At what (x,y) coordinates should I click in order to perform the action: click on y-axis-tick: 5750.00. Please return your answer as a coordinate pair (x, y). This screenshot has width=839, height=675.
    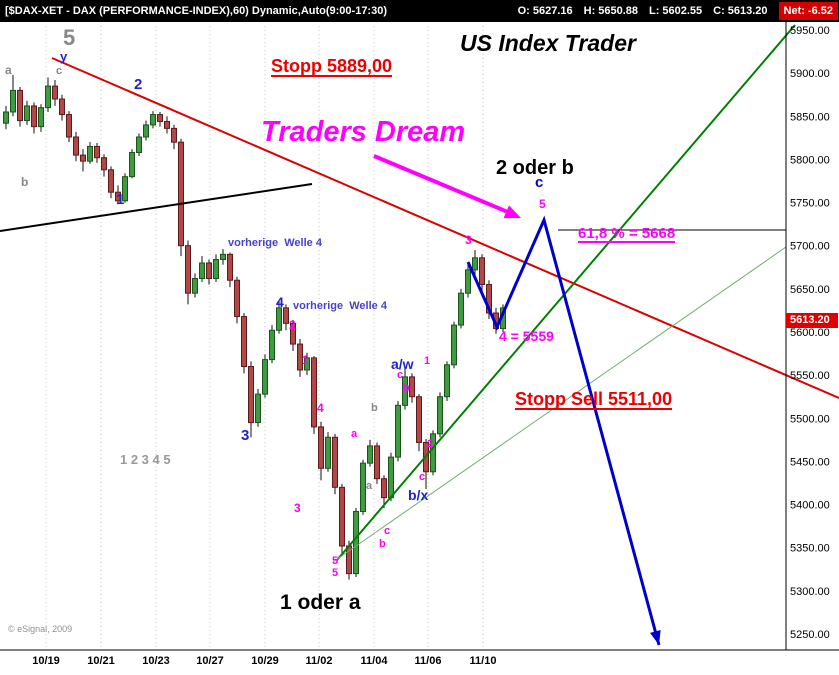
    Looking at the image, I should click on (810, 204).